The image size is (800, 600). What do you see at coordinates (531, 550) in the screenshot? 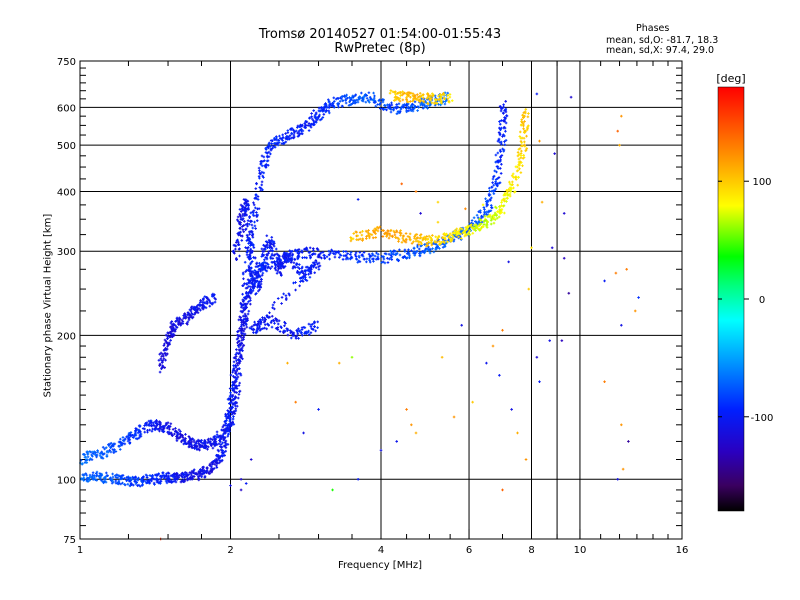
I see `x-tick-label: 8` at bounding box center [531, 550].